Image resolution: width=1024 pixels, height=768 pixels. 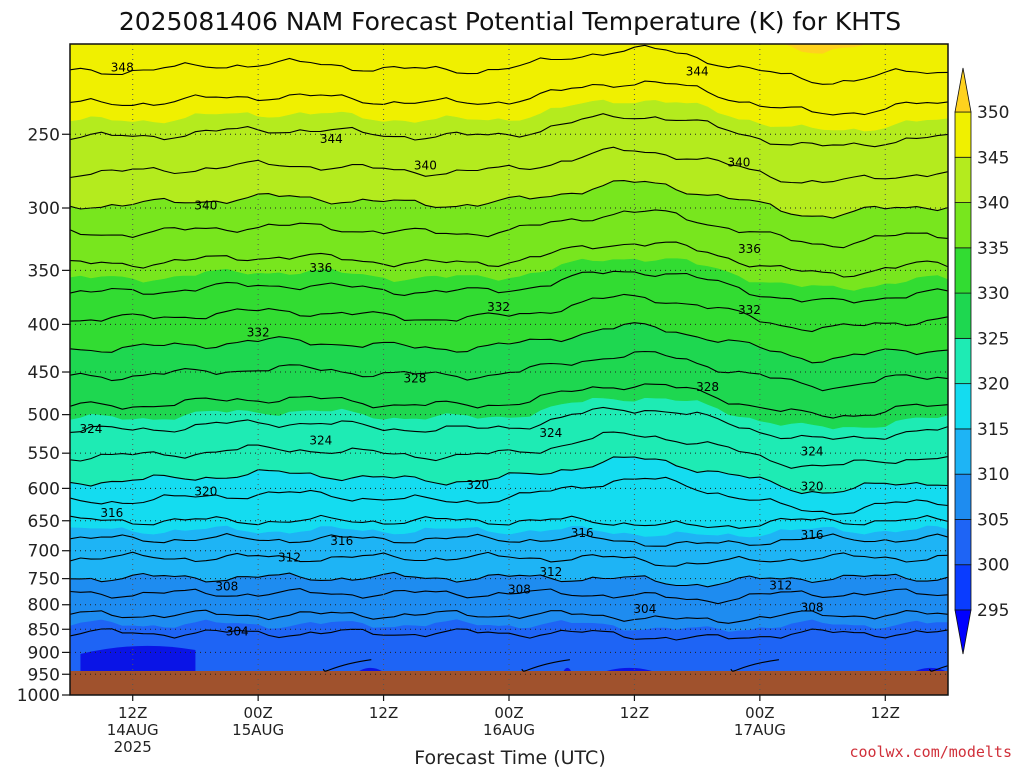 What do you see at coordinates (44, 325) in the screenshot?
I see `y-tick-label: 400` at bounding box center [44, 325].